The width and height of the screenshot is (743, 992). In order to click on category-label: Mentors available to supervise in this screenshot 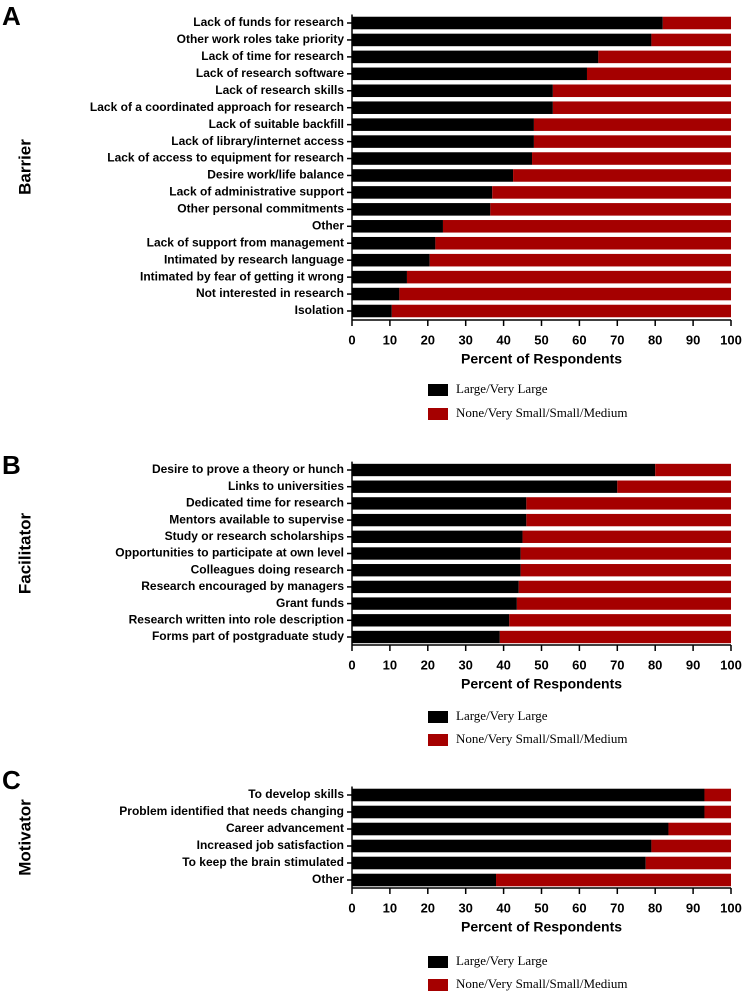, I will do `click(256, 519)`.